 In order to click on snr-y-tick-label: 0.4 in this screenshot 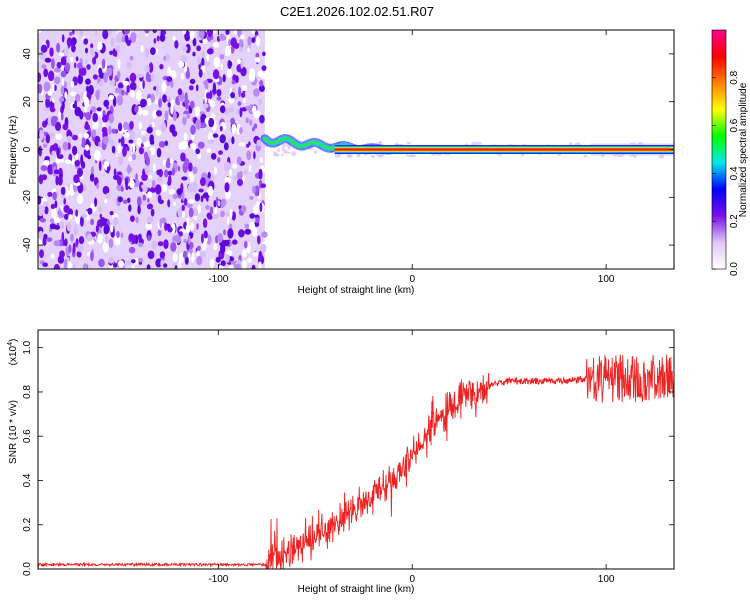, I will do `click(27, 480)`.